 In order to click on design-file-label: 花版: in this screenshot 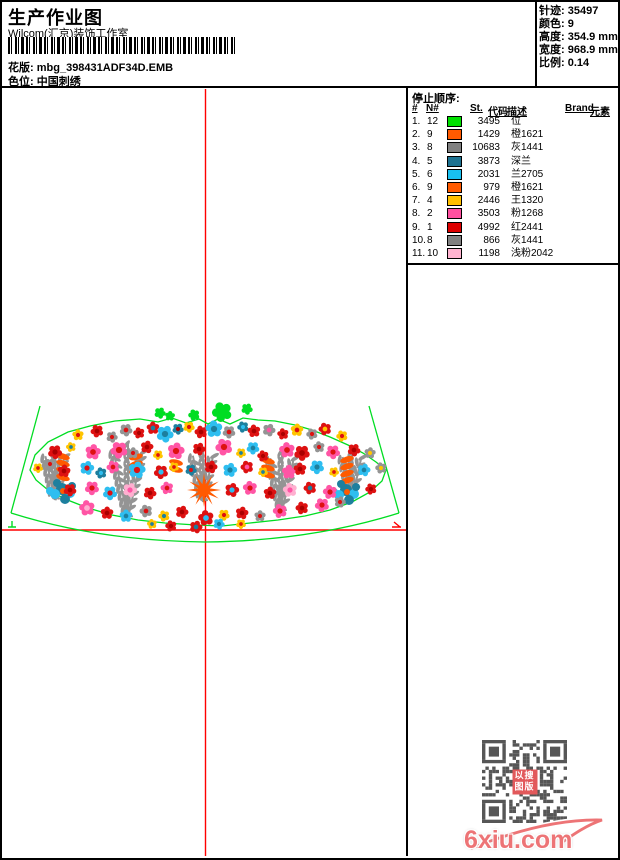, I will do `click(21, 68)`.